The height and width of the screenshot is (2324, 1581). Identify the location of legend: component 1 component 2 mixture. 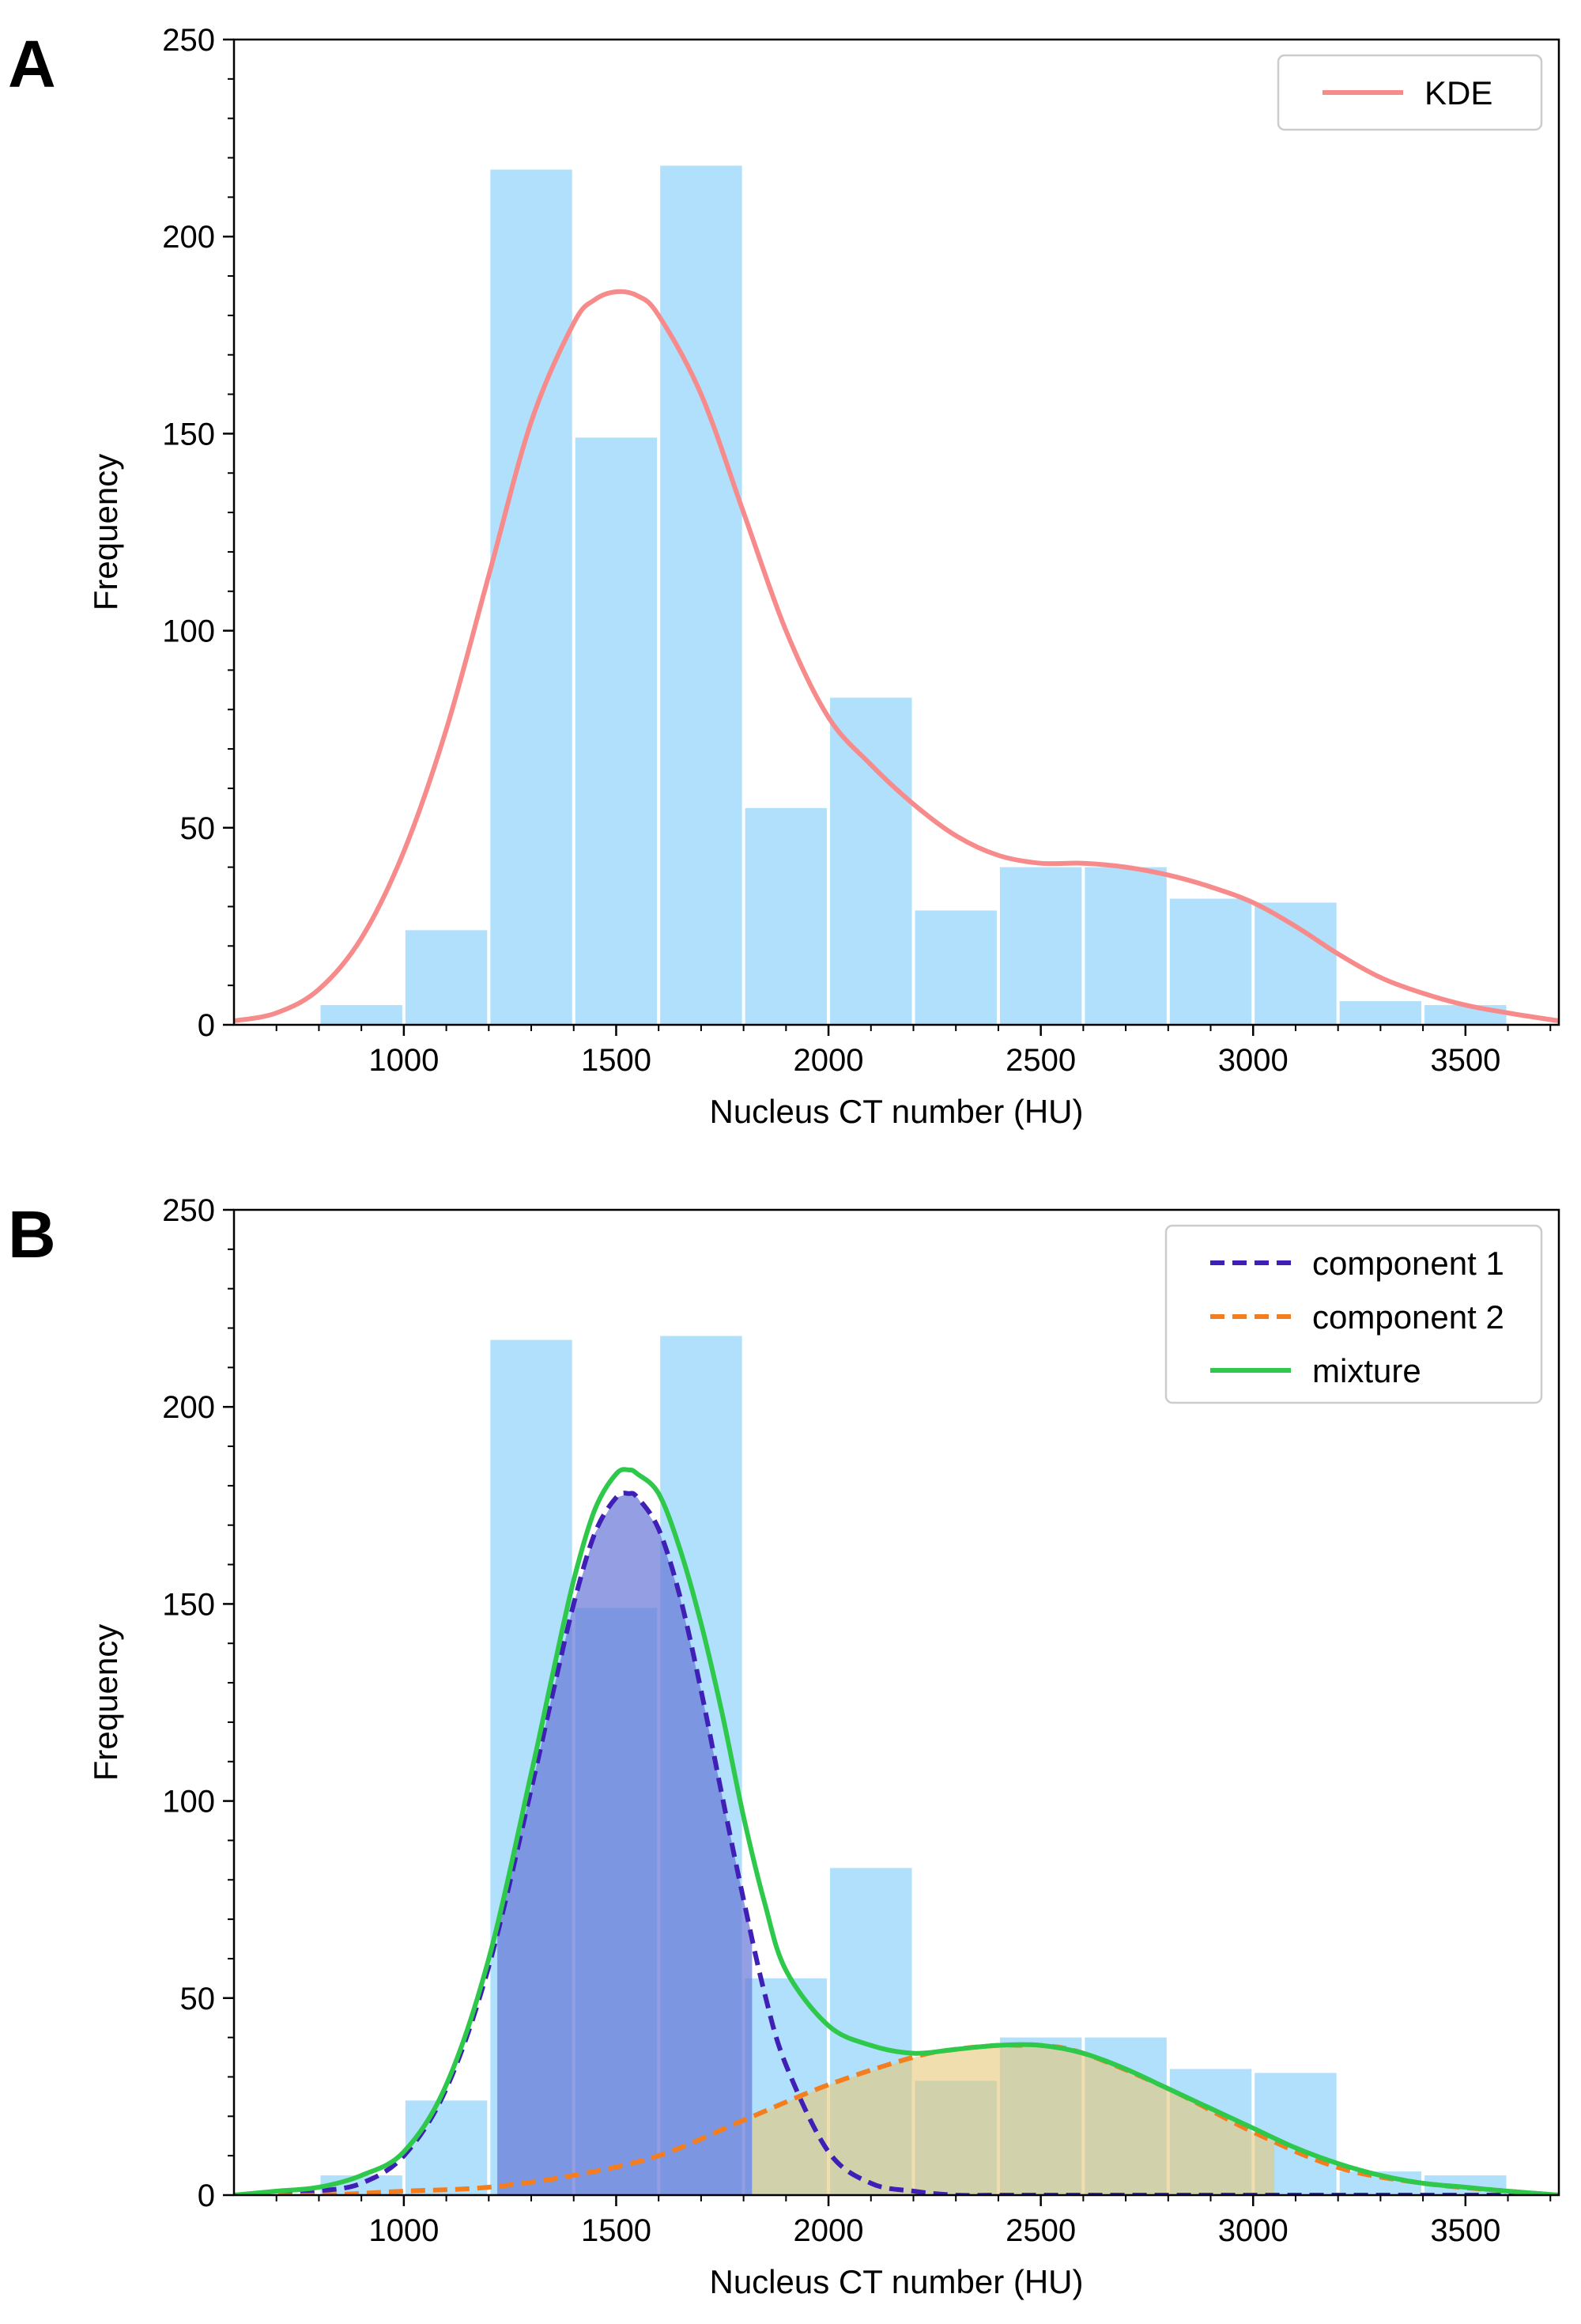
(1353, 1314).